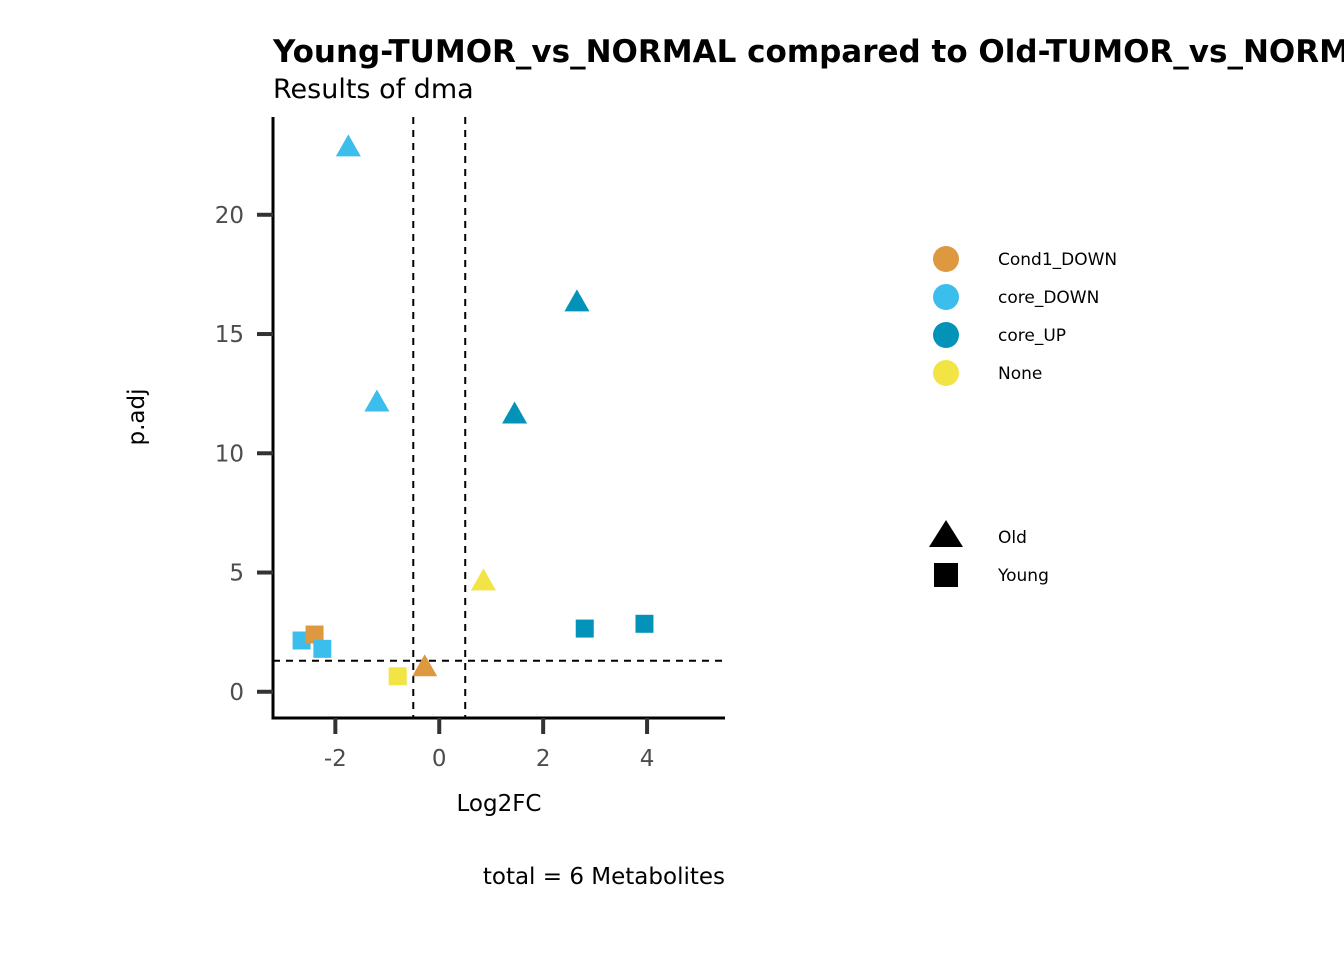 The height and width of the screenshot is (960, 1344). I want to click on y-tick-label: 5, so click(236, 574).